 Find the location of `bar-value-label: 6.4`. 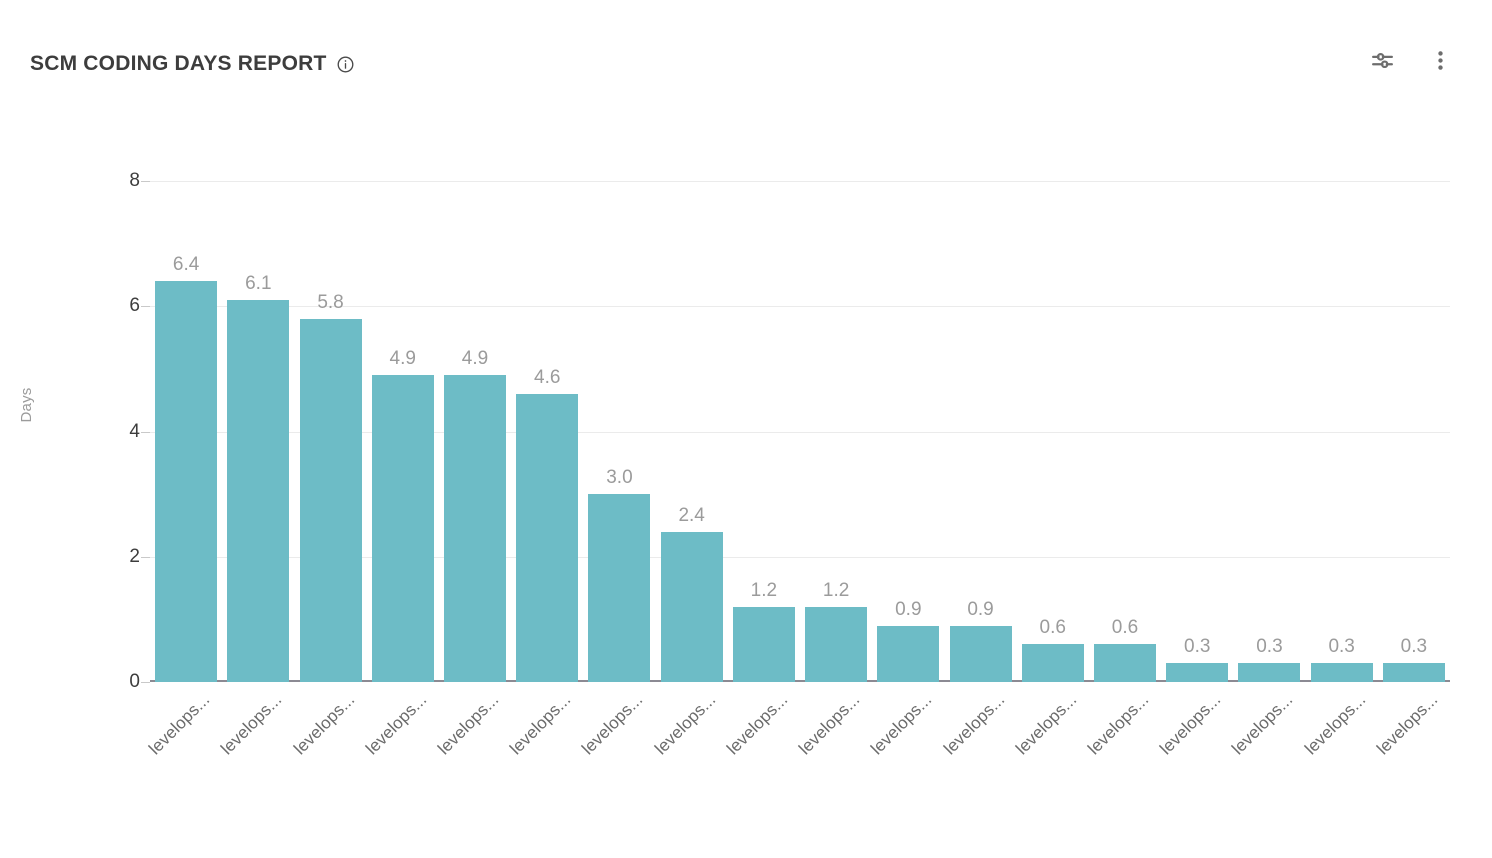

bar-value-label: 6.4 is located at coordinates (186, 265).